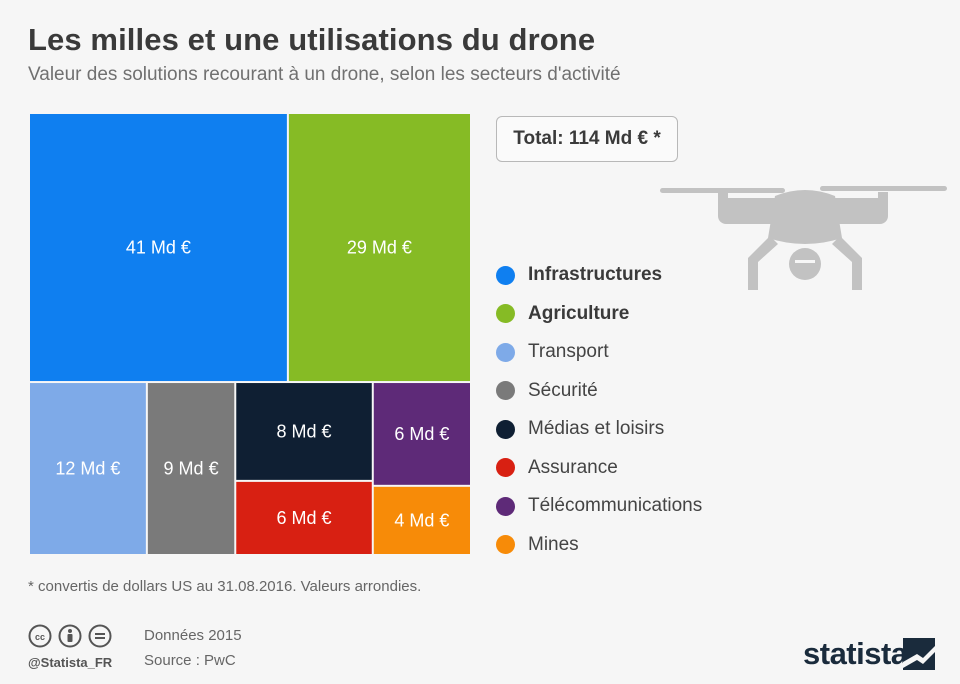 Image resolution: width=960 pixels, height=684 pixels. I want to click on tile-label-agriculture: 29 Md €, so click(379, 248).